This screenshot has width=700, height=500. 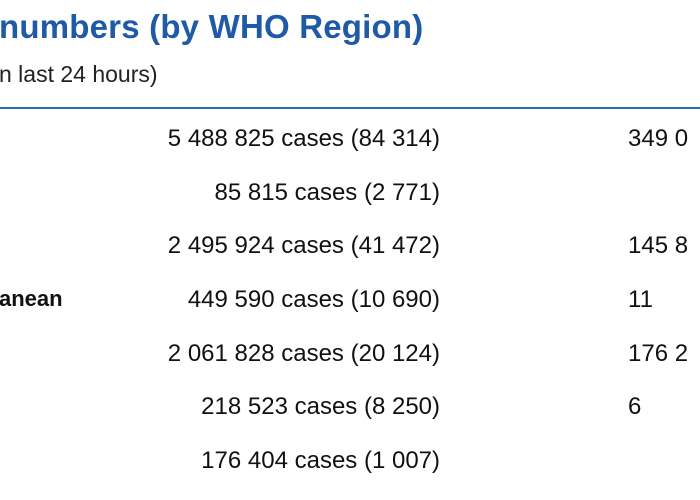 What do you see at coordinates (320, 460) in the screenshot?
I see `cases-cell: 176 404 cases (1 007)` at bounding box center [320, 460].